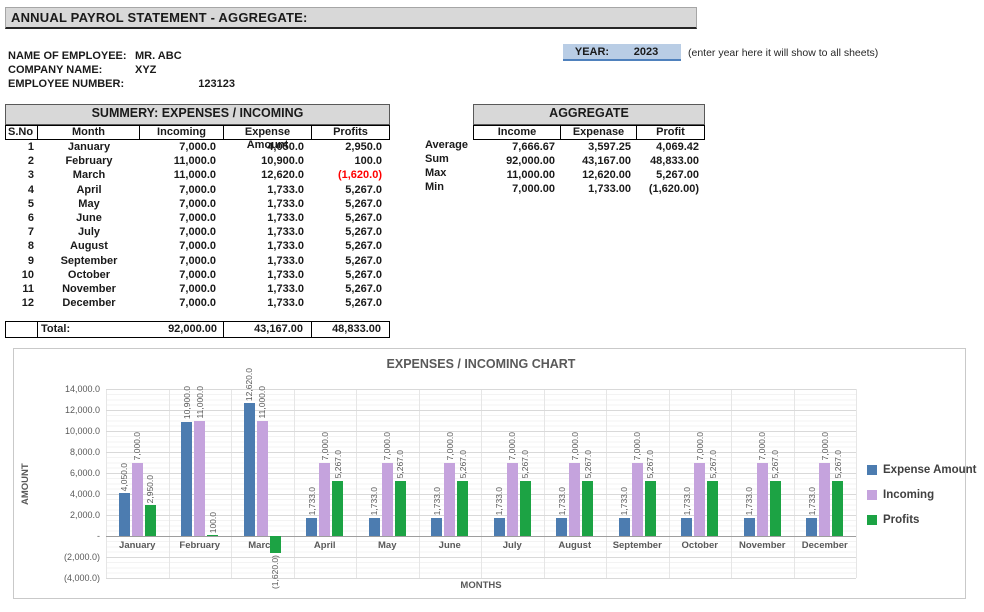 The height and width of the screenshot is (612, 984). I want to click on total-expense: 43,167.00, so click(268, 329).